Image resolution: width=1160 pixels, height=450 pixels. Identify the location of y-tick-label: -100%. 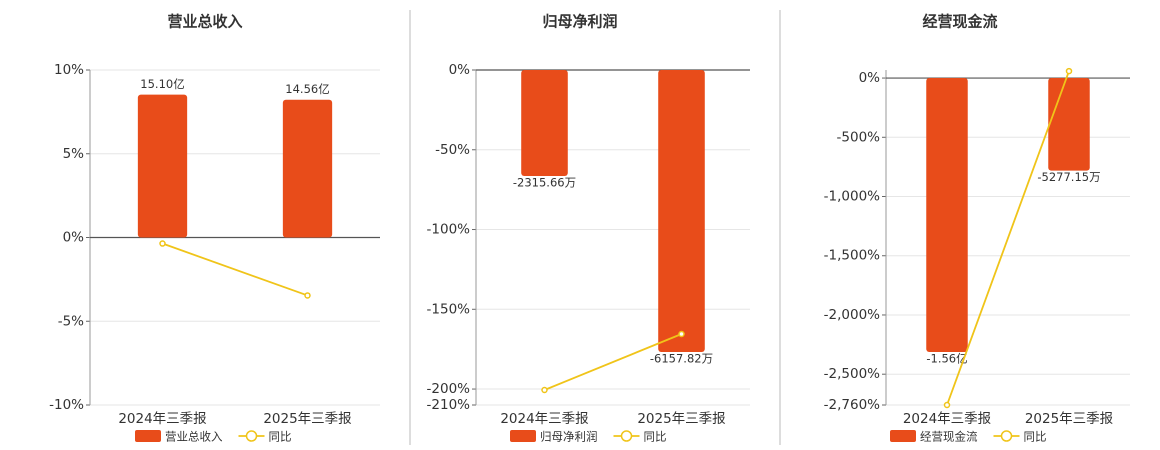
(449, 230).